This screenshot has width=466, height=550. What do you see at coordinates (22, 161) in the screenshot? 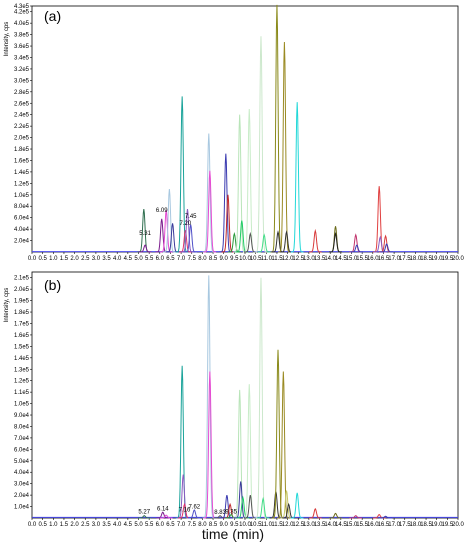
I see `y-tick-label: 1.6e5` at bounding box center [22, 161].